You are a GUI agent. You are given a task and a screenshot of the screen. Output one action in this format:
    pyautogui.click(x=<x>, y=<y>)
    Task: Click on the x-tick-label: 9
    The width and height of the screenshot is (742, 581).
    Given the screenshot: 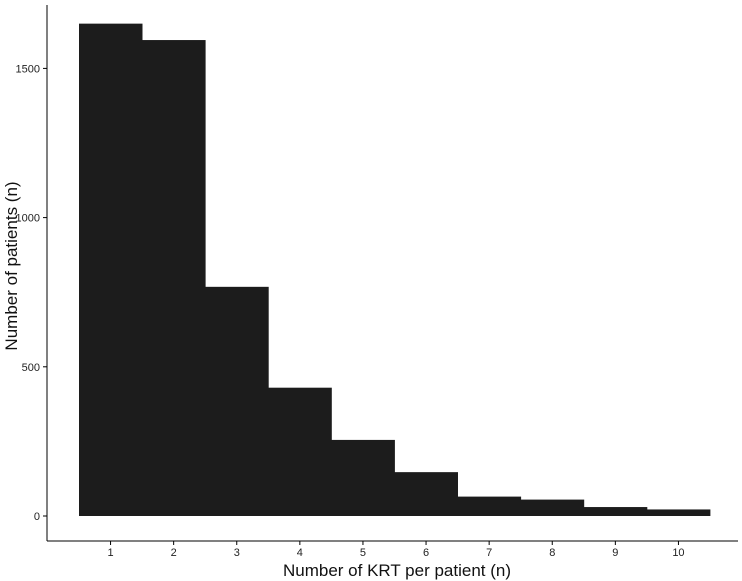 What is the action you would take?
    pyautogui.click(x=615, y=553)
    